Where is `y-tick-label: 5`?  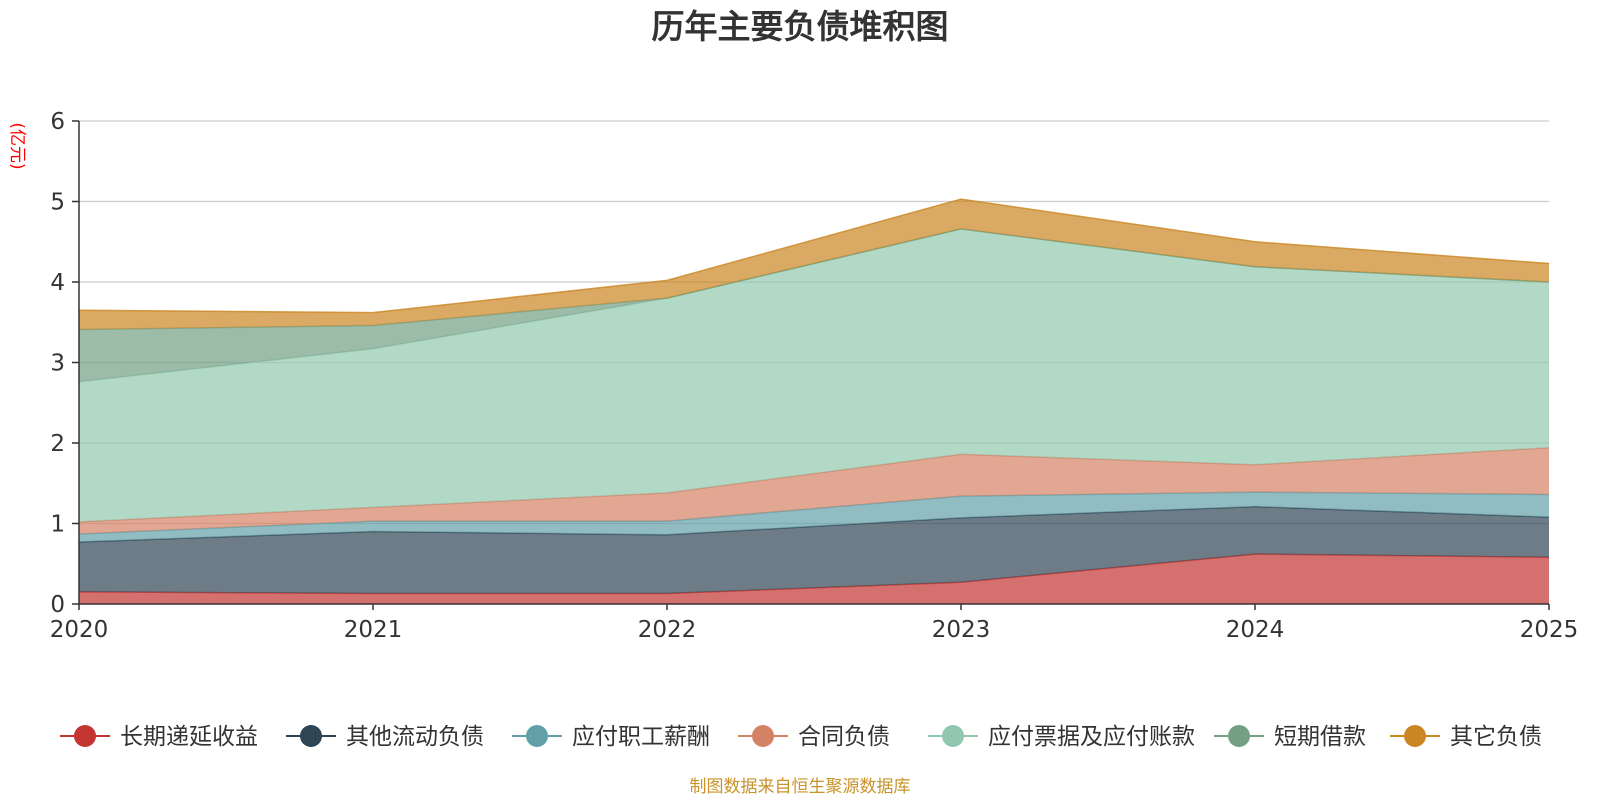 y-tick-label: 5 is located at coordinates (57, 203).